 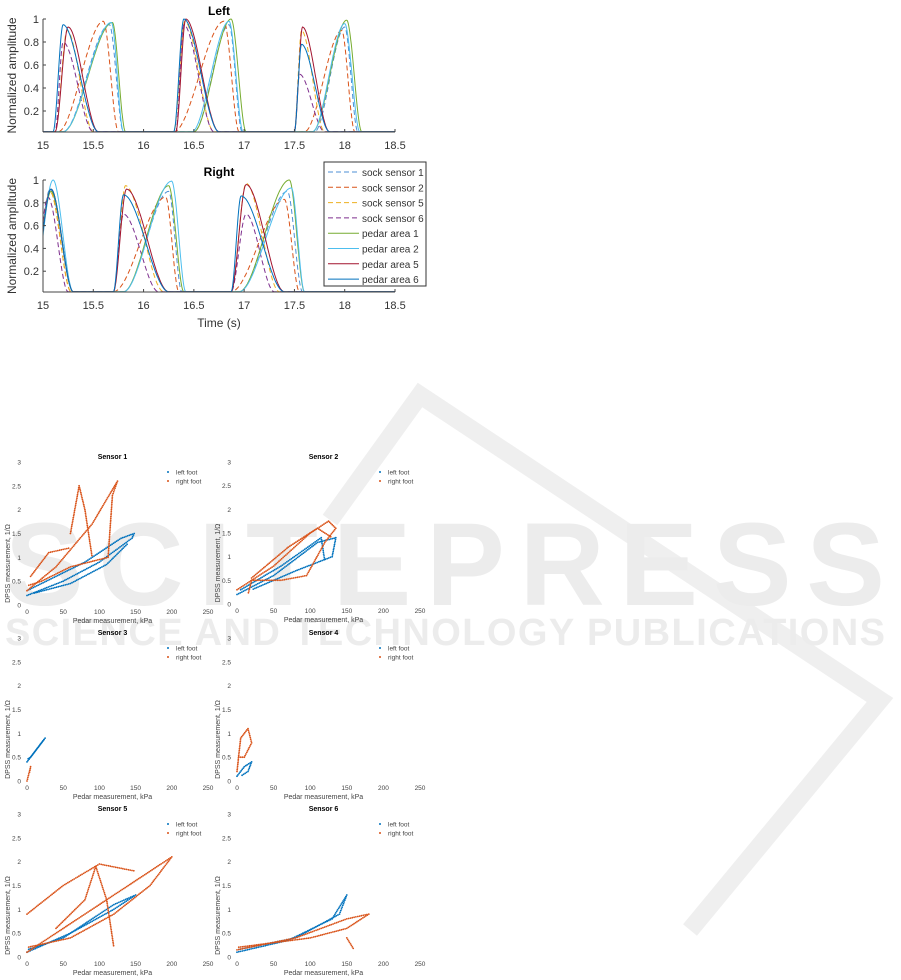 I want to click on chart-title: Sensor 5, so click(x=113, y=809).